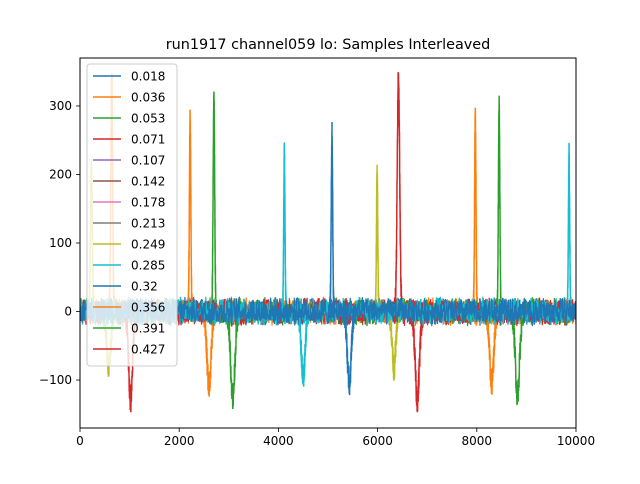 The image size is (640, 484). I want to click on pulse-0.32-0, so click(332, 222).